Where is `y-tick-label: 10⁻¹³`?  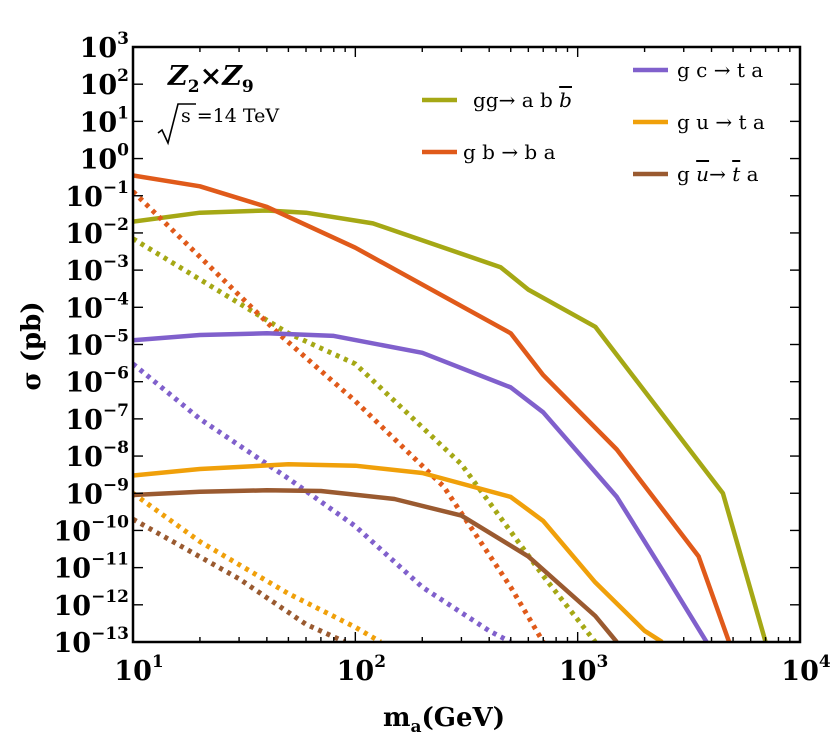
y-tick-label: 10⁻¹³ is located at coordinates (91, 641).